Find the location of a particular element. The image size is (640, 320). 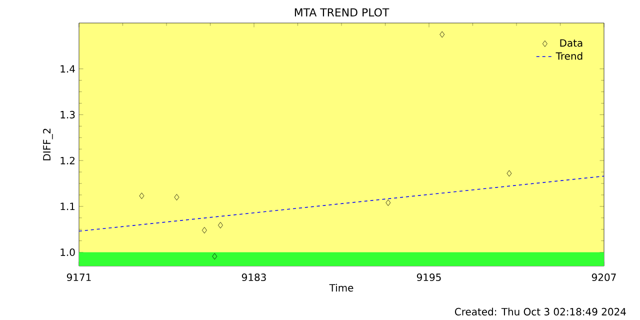

y-tick-label: 1.0 is located at coordinates (67, 252).